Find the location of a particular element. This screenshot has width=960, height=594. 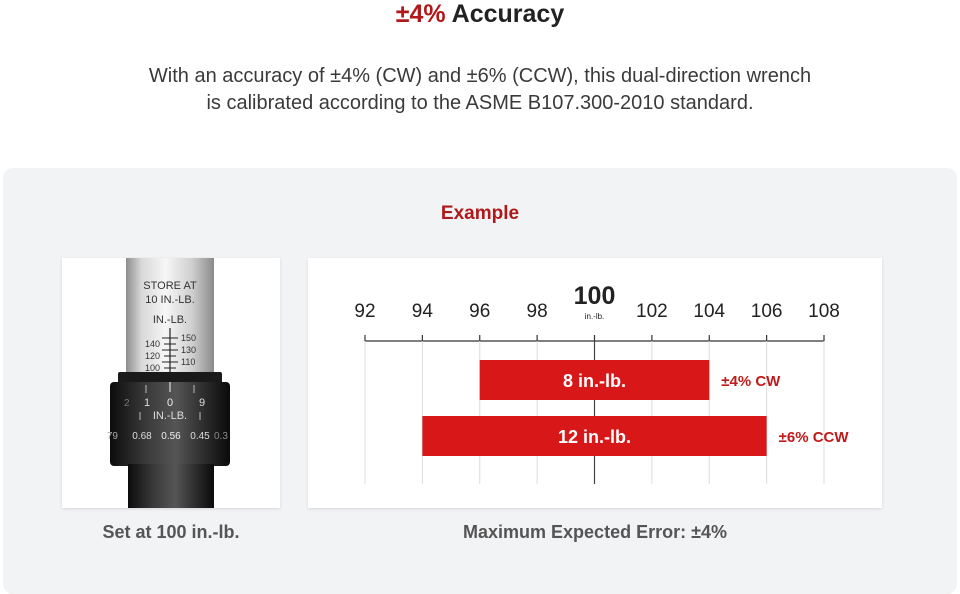

title-accent: ±4% is located at coordinates (420, 14).